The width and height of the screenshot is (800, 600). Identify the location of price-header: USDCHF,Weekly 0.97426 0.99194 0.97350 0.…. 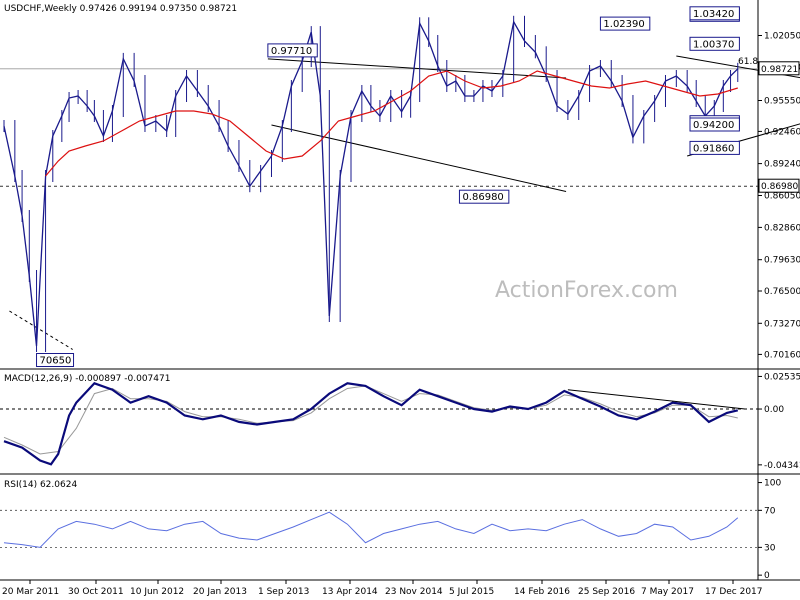
(120, 9).